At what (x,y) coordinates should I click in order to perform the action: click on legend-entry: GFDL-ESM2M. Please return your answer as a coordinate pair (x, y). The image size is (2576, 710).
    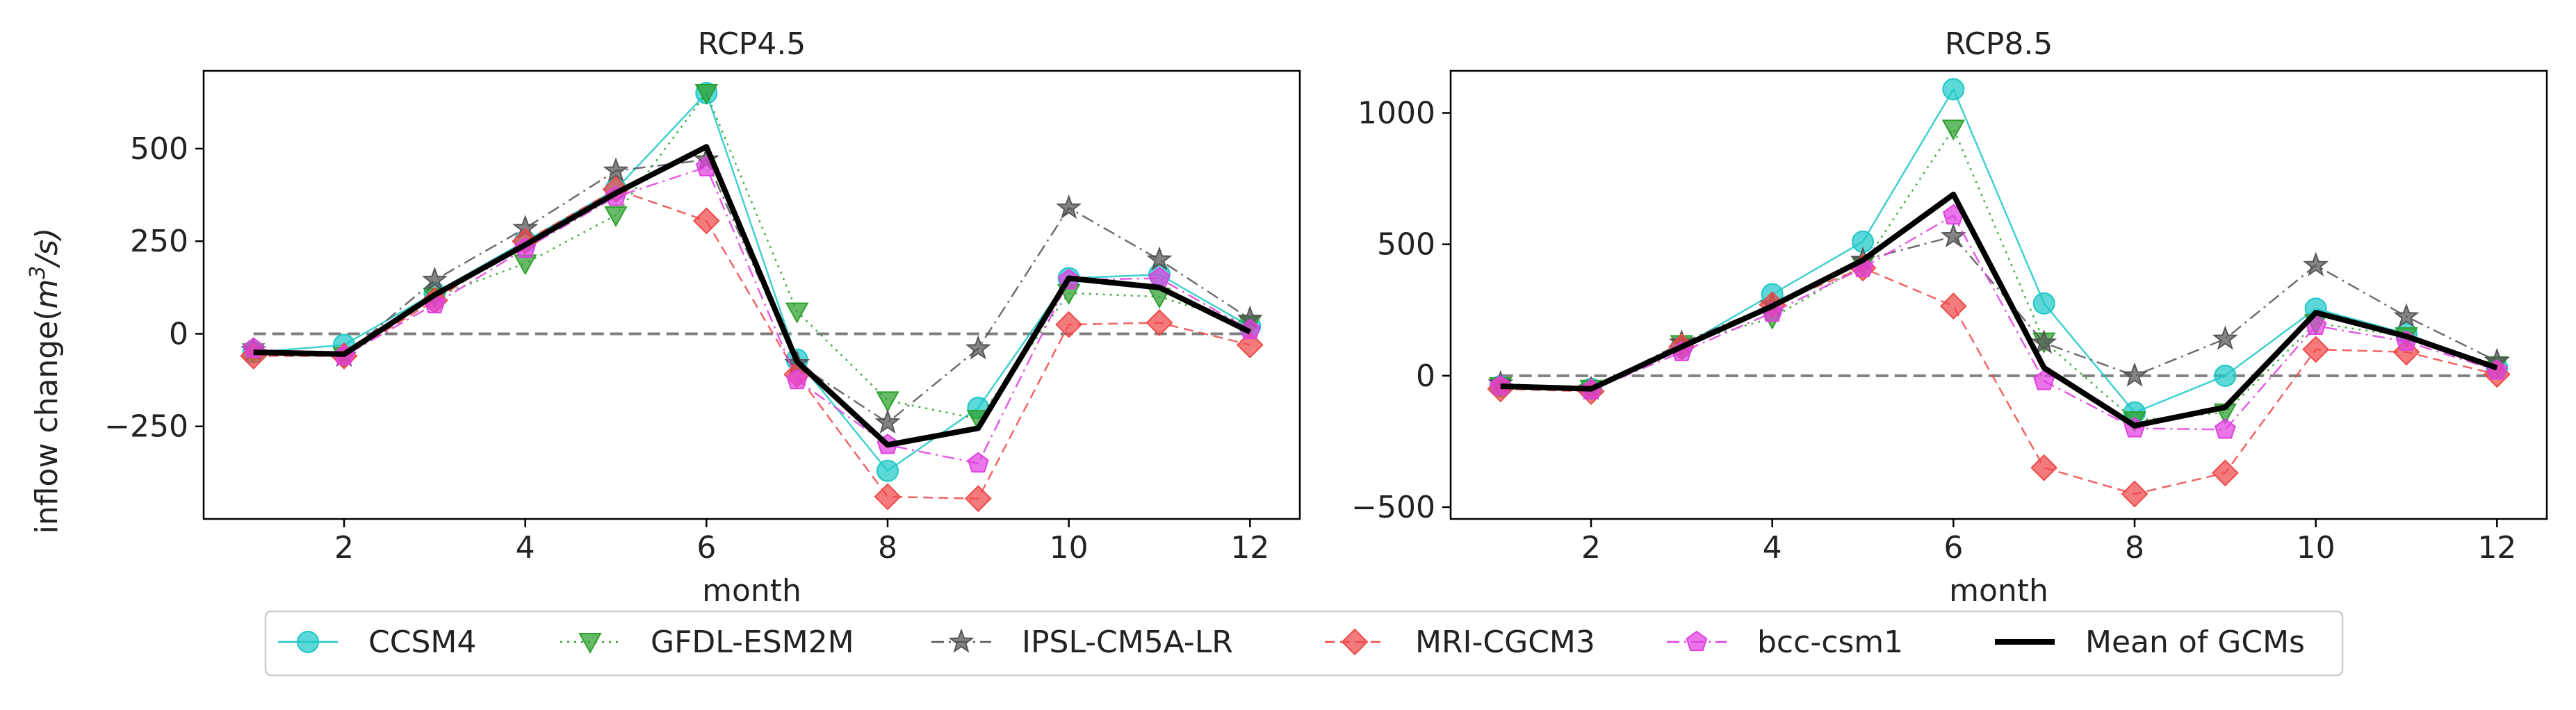
    Looking at the image, I should click on (707, 642).